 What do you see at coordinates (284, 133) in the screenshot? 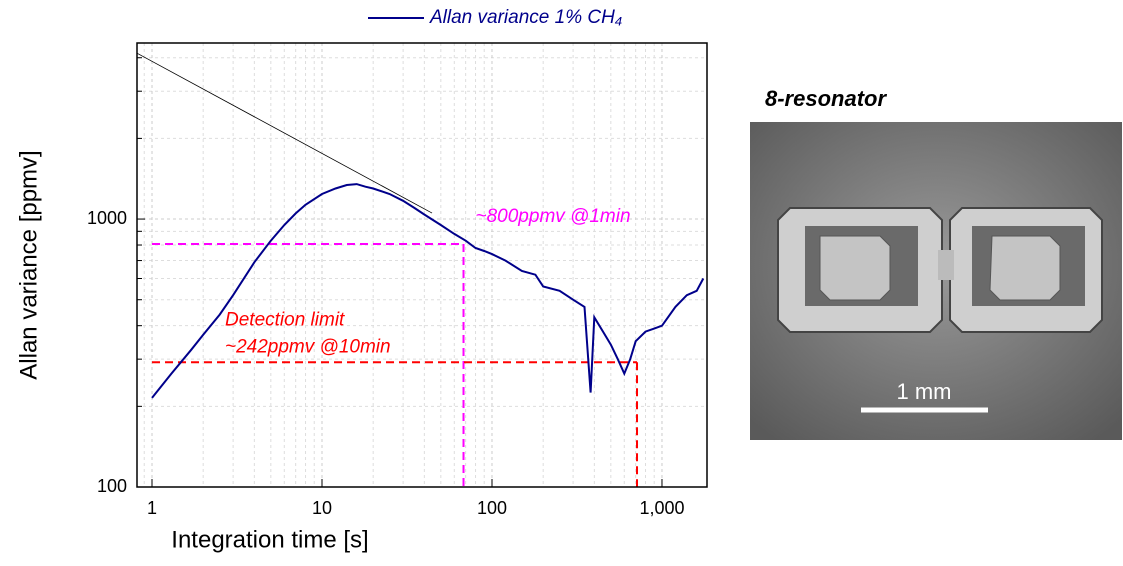
I see `fit-line` at bounding box center [284, 133].